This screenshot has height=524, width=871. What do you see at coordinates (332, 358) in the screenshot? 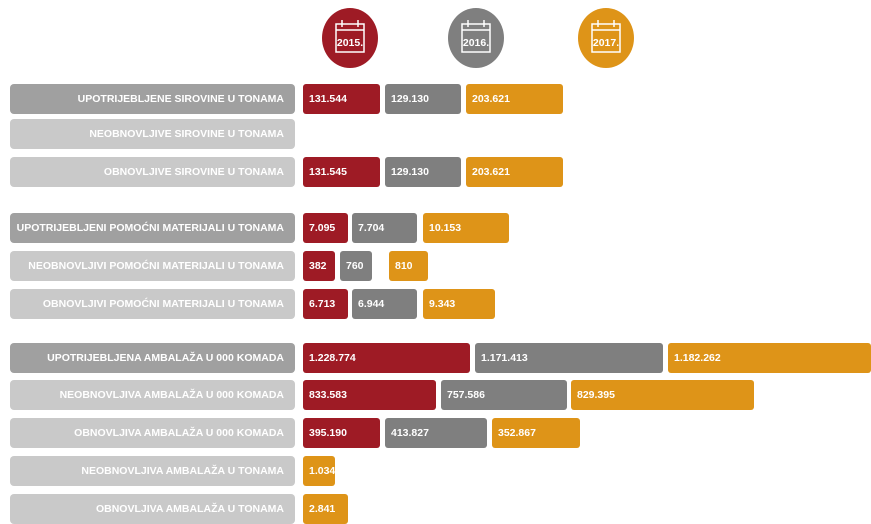
I see `value-label: 1.228.774` at bounding box center [332, 358].